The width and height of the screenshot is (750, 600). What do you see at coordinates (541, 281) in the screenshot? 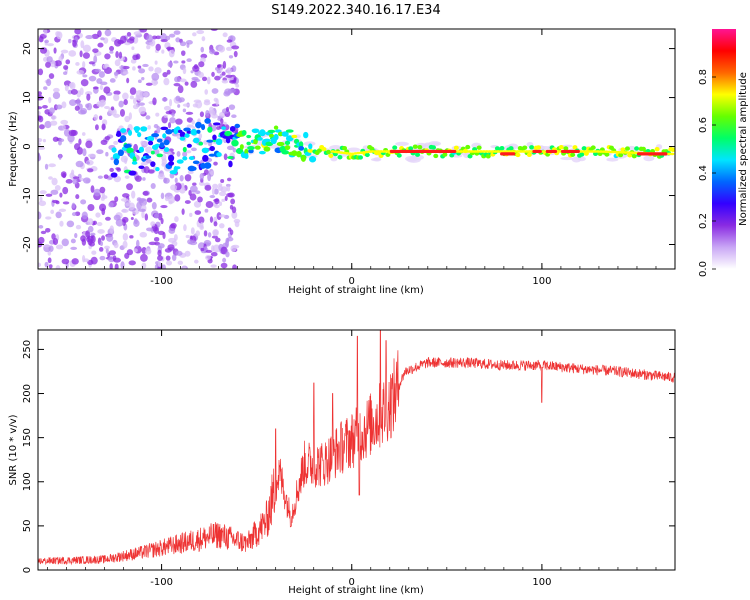
I see `x-tick-label: 100` at bounding box center [541, 281].